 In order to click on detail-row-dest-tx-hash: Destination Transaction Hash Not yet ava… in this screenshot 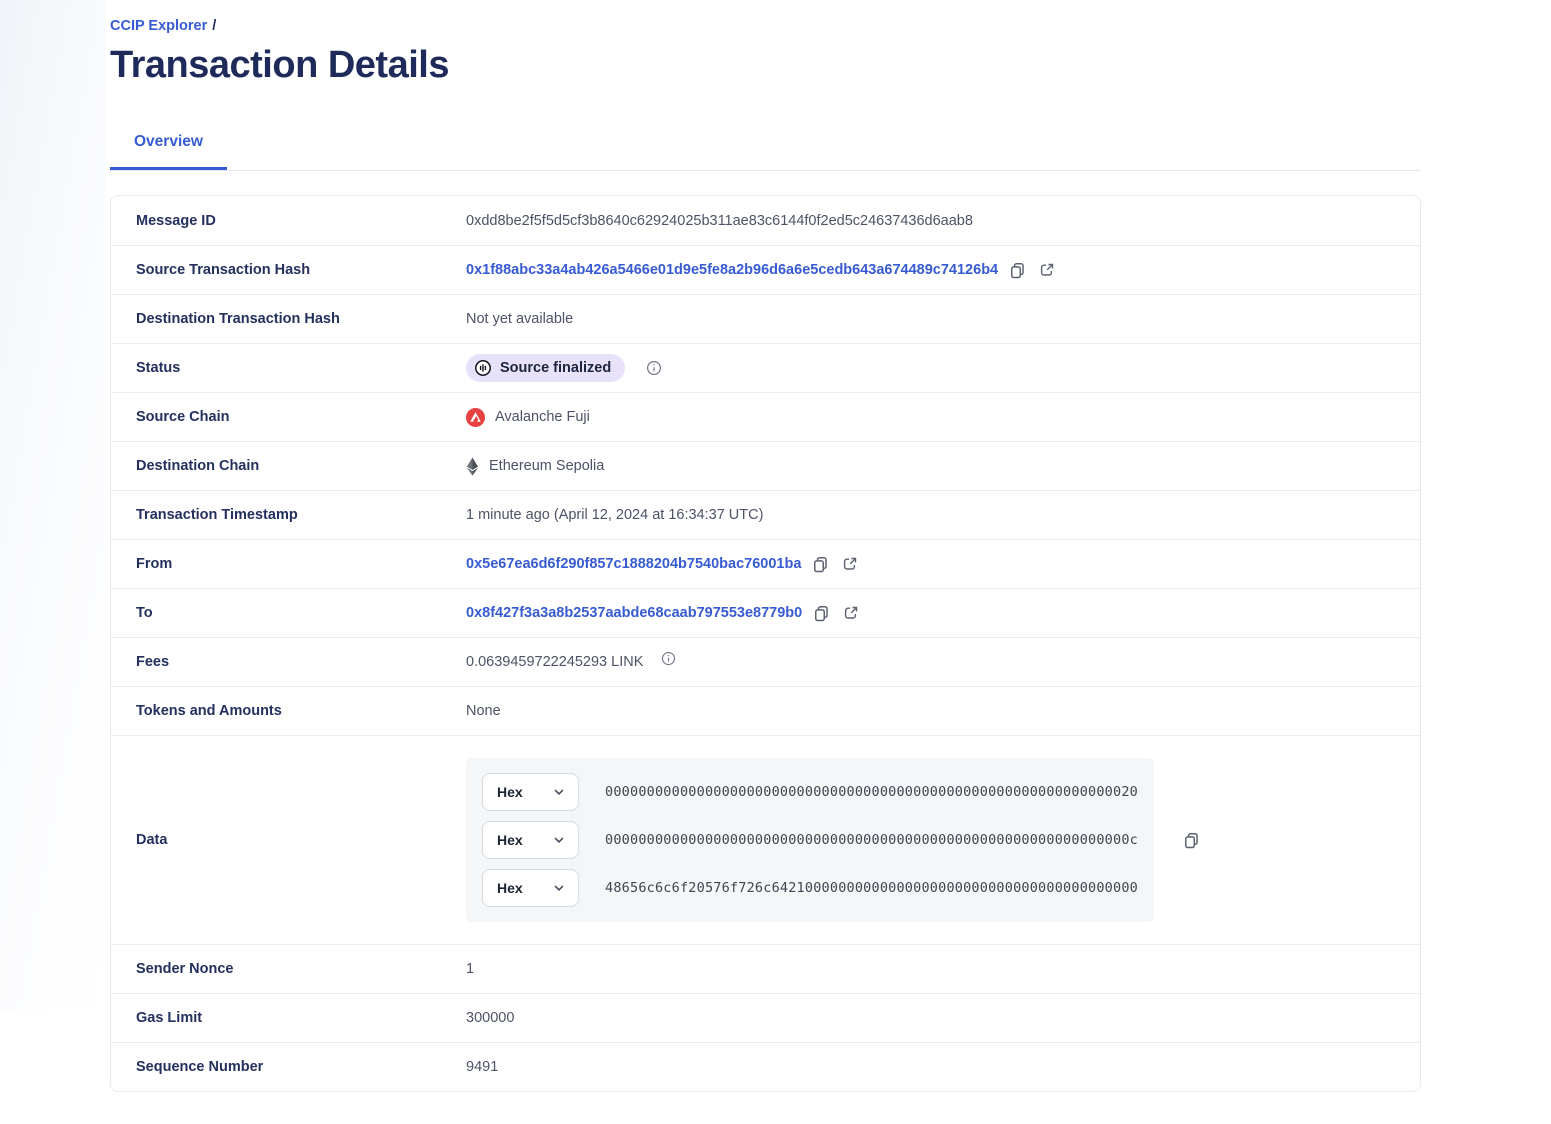, I will do `click(765, 318)`.